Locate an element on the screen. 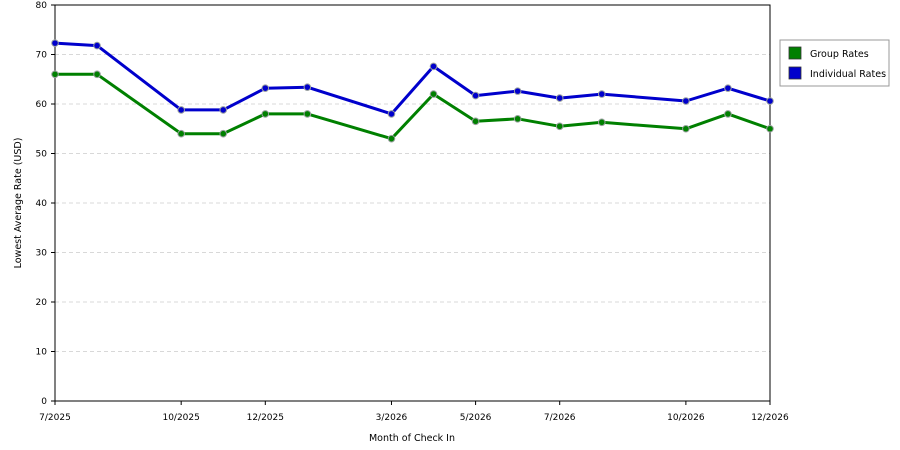  series-individual-rates is located at coordinates (412, 78).